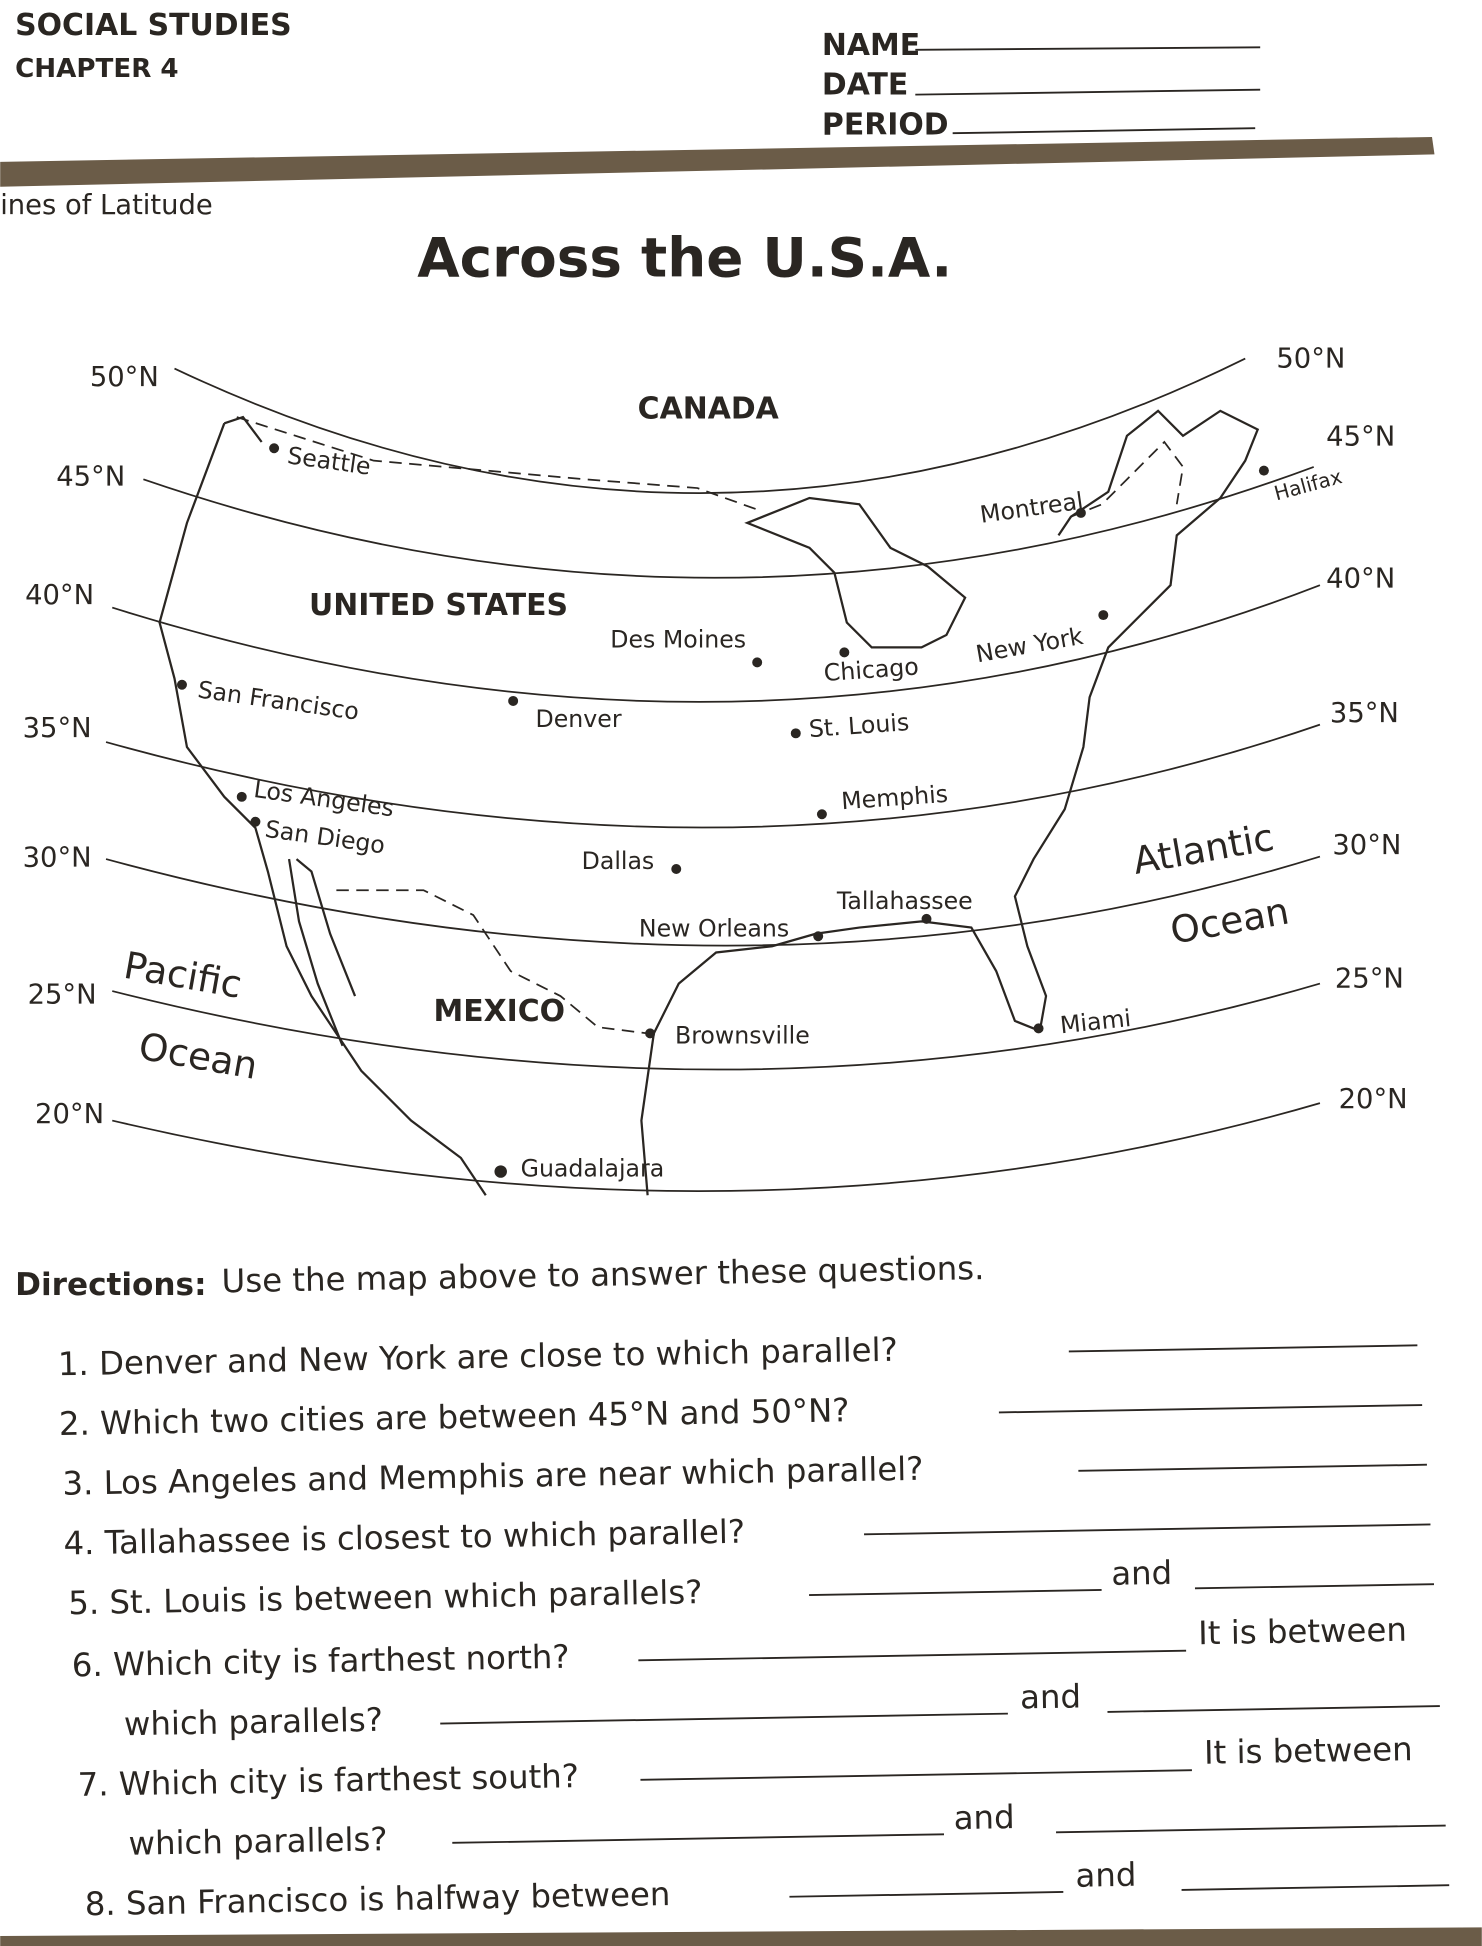 This screenshot has width=1482, height=1946. Describe the element at coordinates (62, 995) in the screenshot. I see `lat-label-left: 25°N` at that location.